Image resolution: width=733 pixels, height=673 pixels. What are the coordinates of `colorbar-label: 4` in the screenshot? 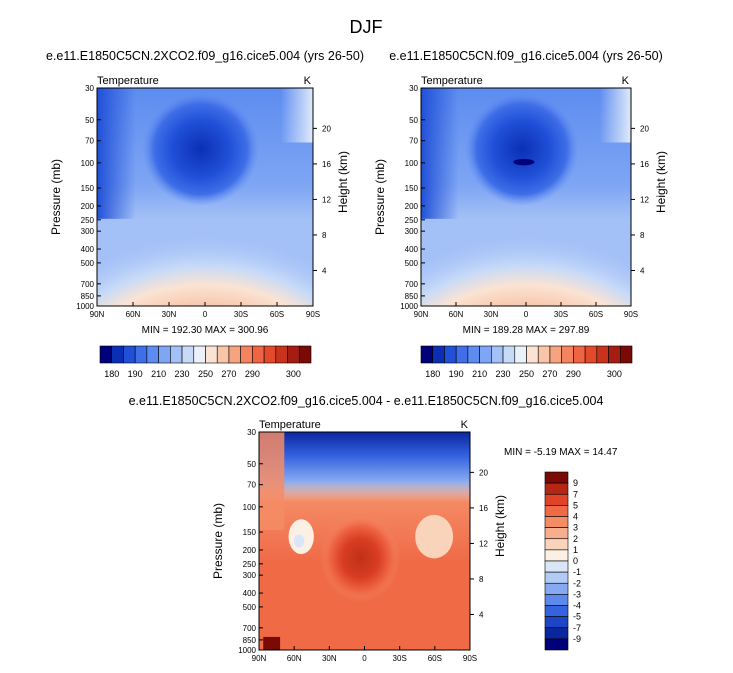 It's located at (575, 517).